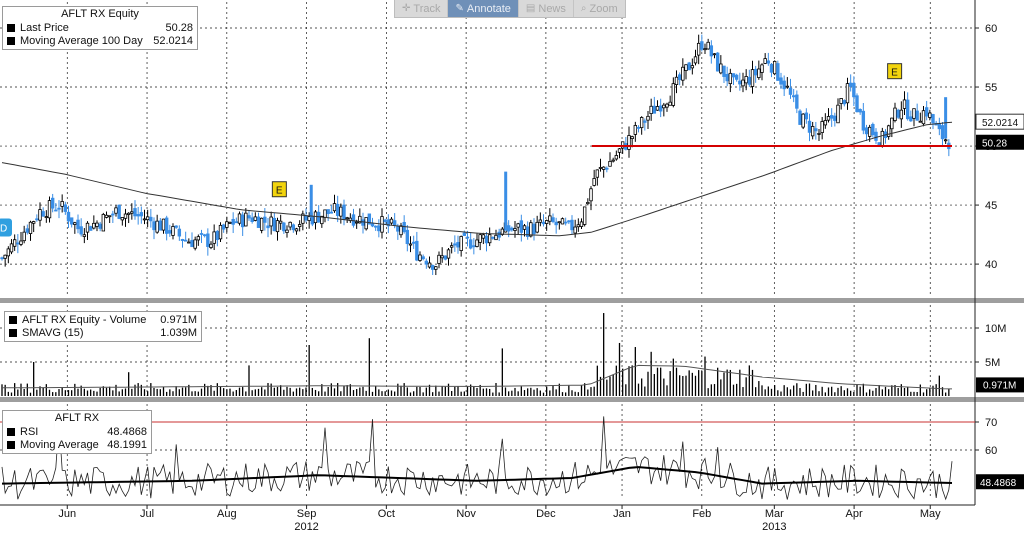 This screenshot has width=1024, height=533. What do you see at coordinates (466, 514) in the screenshot?
I see `x-axis-label-nov: Nov` at bounding box center [466, 514].